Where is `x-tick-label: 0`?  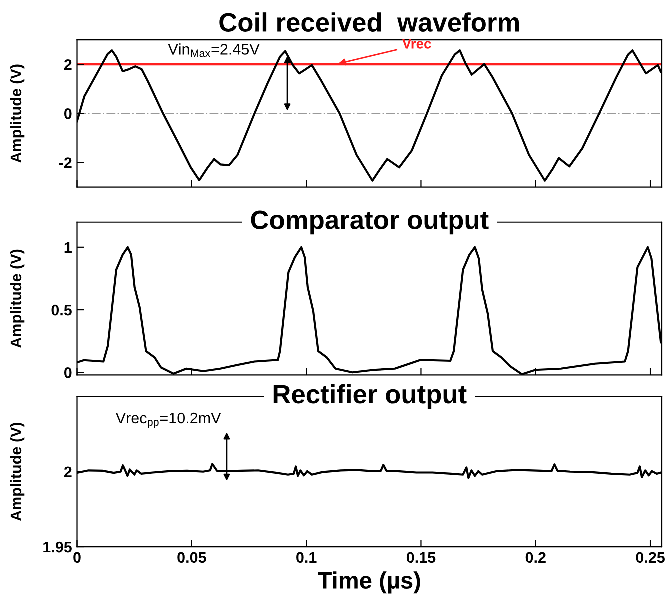
x-tick-label: 0 is located at coordinates (77, 558).